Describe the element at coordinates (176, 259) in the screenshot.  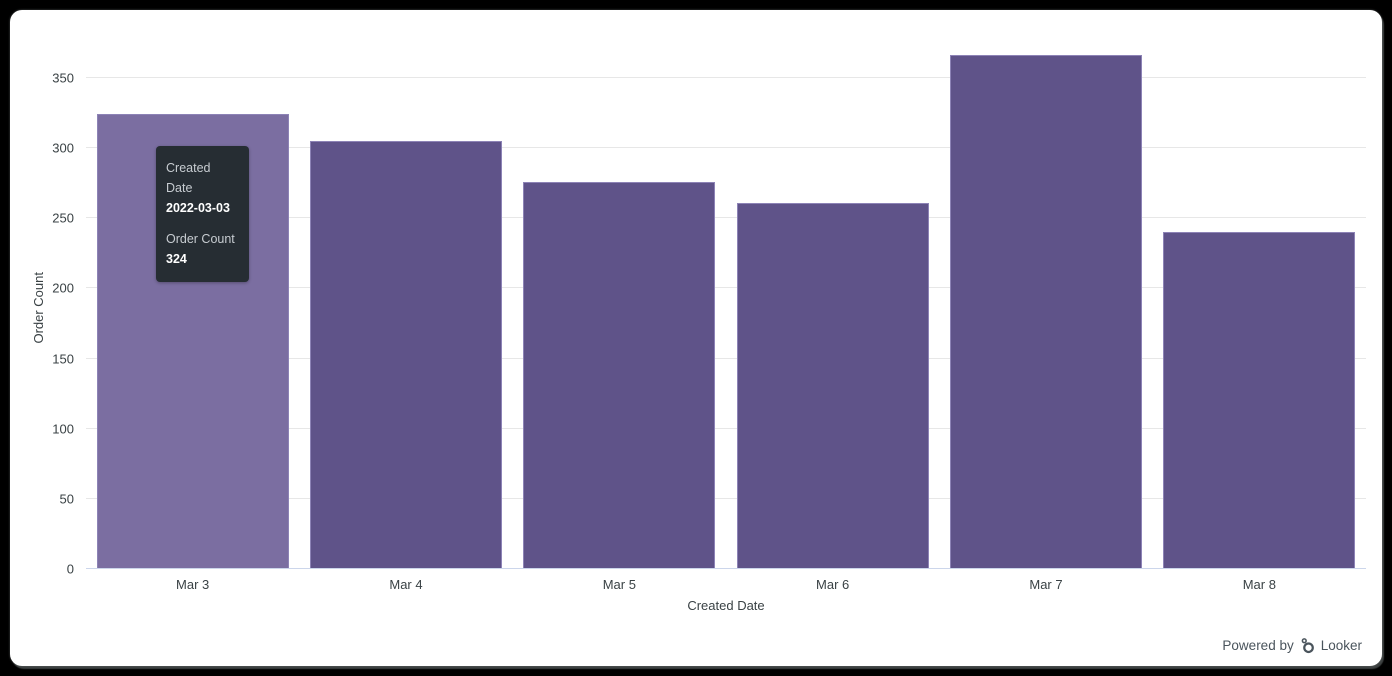
I see `tooltip-measure-value: 324` at that location.